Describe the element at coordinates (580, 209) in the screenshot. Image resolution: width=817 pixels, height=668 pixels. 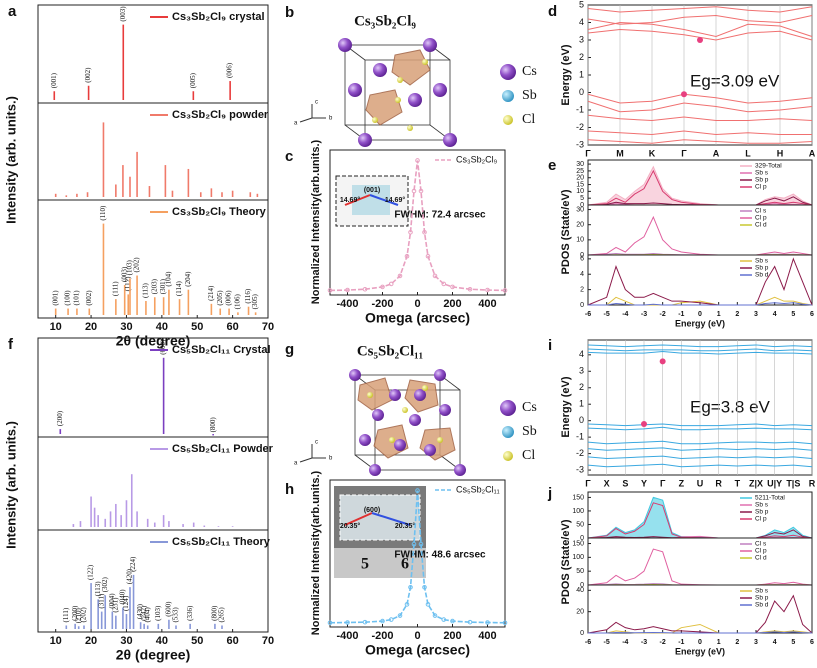
I see `y-tick-label: 30` at that location.